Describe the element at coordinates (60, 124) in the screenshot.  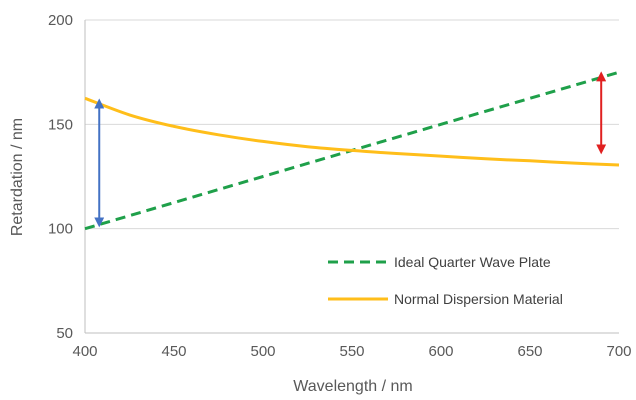
I see `y-tick-label: 150` at that location.